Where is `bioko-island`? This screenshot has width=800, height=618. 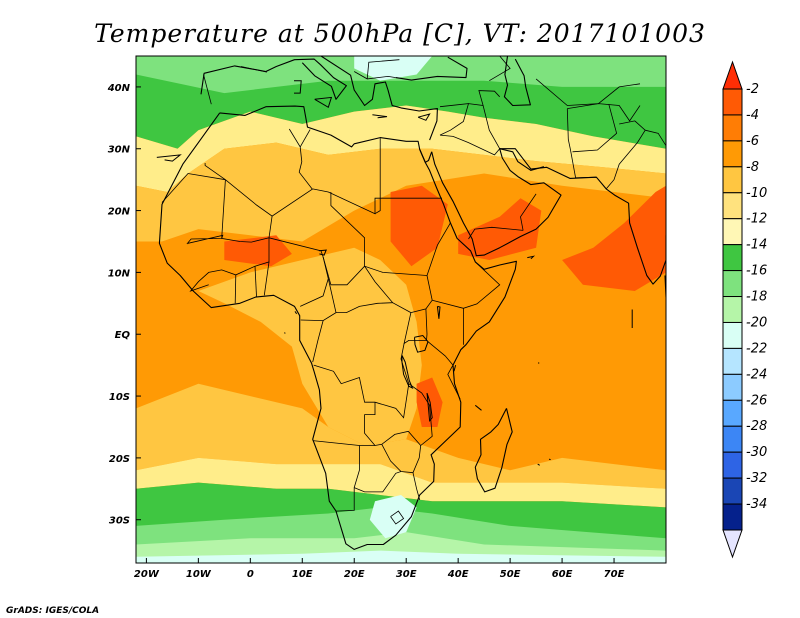
bioko-island is located at coordinates (296, 313).